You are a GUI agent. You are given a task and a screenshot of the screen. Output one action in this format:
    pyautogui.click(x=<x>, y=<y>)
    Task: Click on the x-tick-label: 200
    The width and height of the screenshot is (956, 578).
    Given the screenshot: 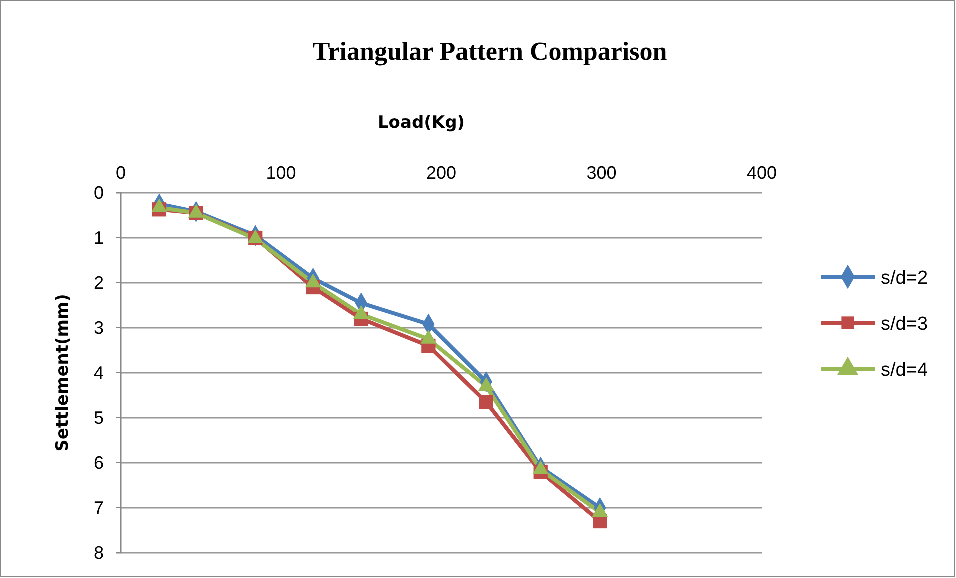 What is the action you would take?
    pyautogui.click(x=441, y=173)
    